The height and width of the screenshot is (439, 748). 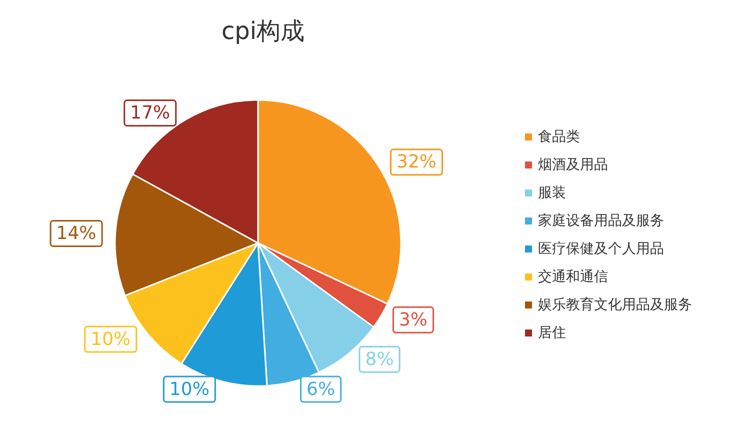 What do you see at coordinates (573, 277) in the screenshot?
I see `legend-label: 交通和通信` at bounding box center [573, 277].